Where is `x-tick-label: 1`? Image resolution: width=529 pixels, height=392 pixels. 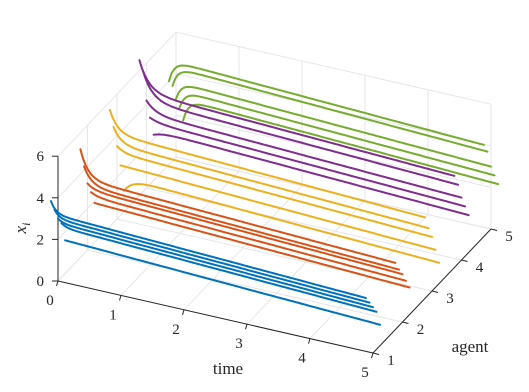
x-tick-label: 1 is located at coordinates (113, 315).